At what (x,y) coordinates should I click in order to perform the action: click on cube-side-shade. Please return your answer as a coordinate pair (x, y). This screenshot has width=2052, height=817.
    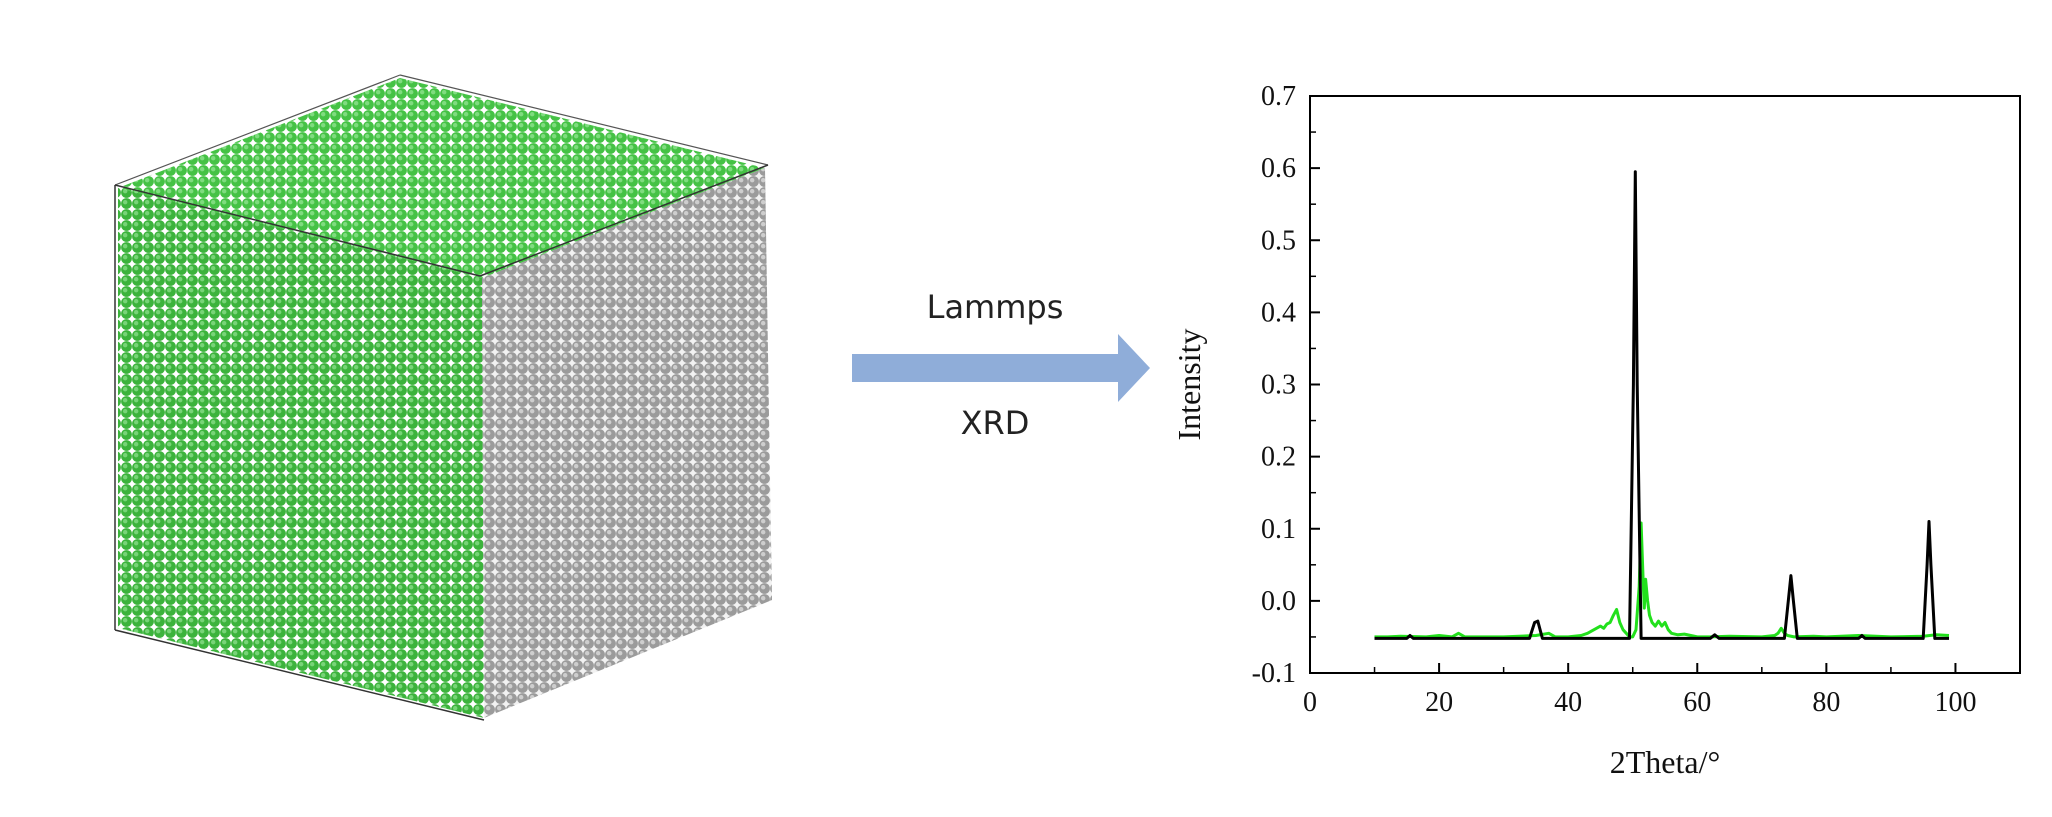
    Looking at the image, I should click on (627, 443).